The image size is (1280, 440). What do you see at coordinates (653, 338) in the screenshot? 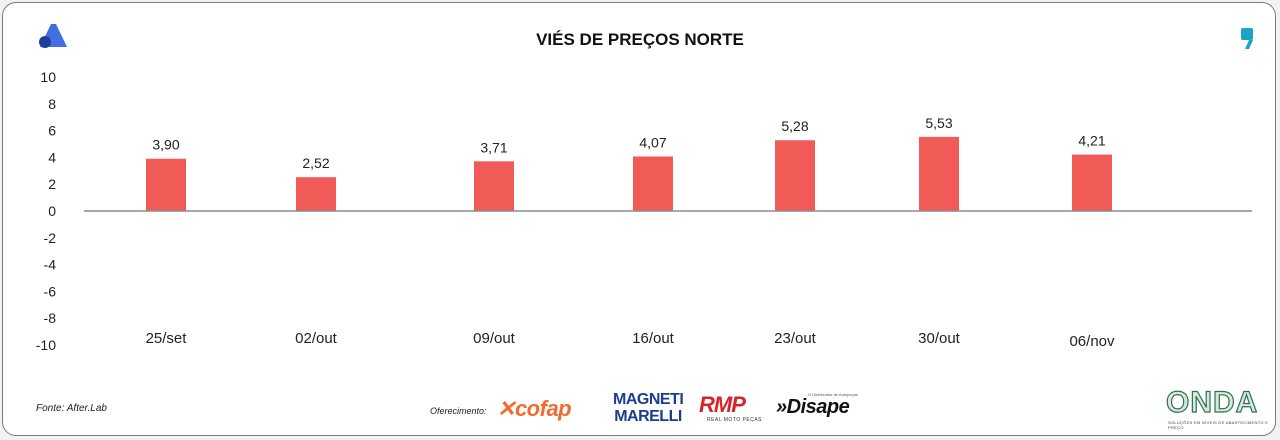
I see `x-tick-label: 16/out` at bounding box center [653, 338].